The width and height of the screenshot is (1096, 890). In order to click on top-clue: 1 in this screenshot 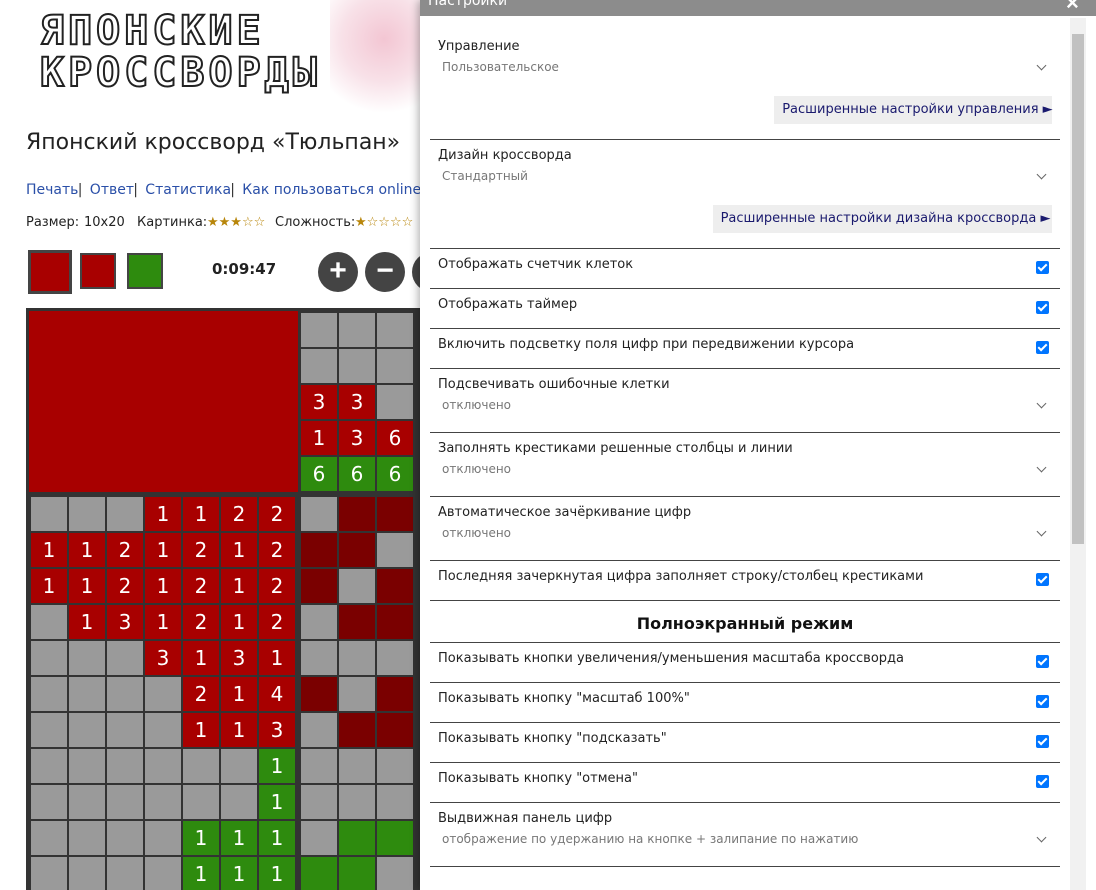, I will do `click(319, 438)`.